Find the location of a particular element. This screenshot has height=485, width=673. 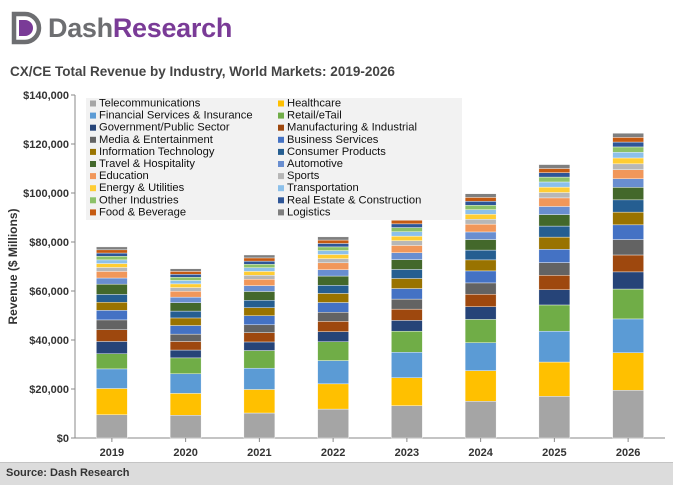

legend-label: Sports is located at coordinates (303, 176).